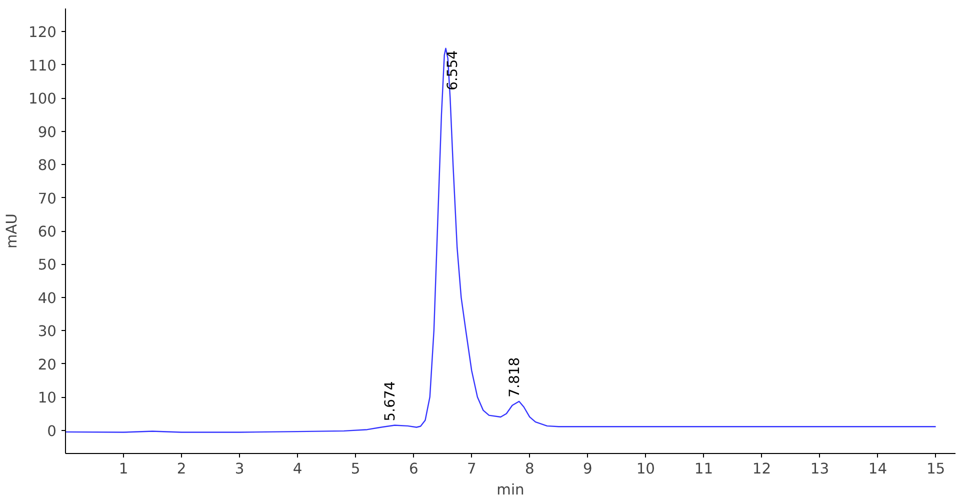  Describe the element at coordinates (355, 469) in the screenshot. I see `x-tick-label: 5` at that location.